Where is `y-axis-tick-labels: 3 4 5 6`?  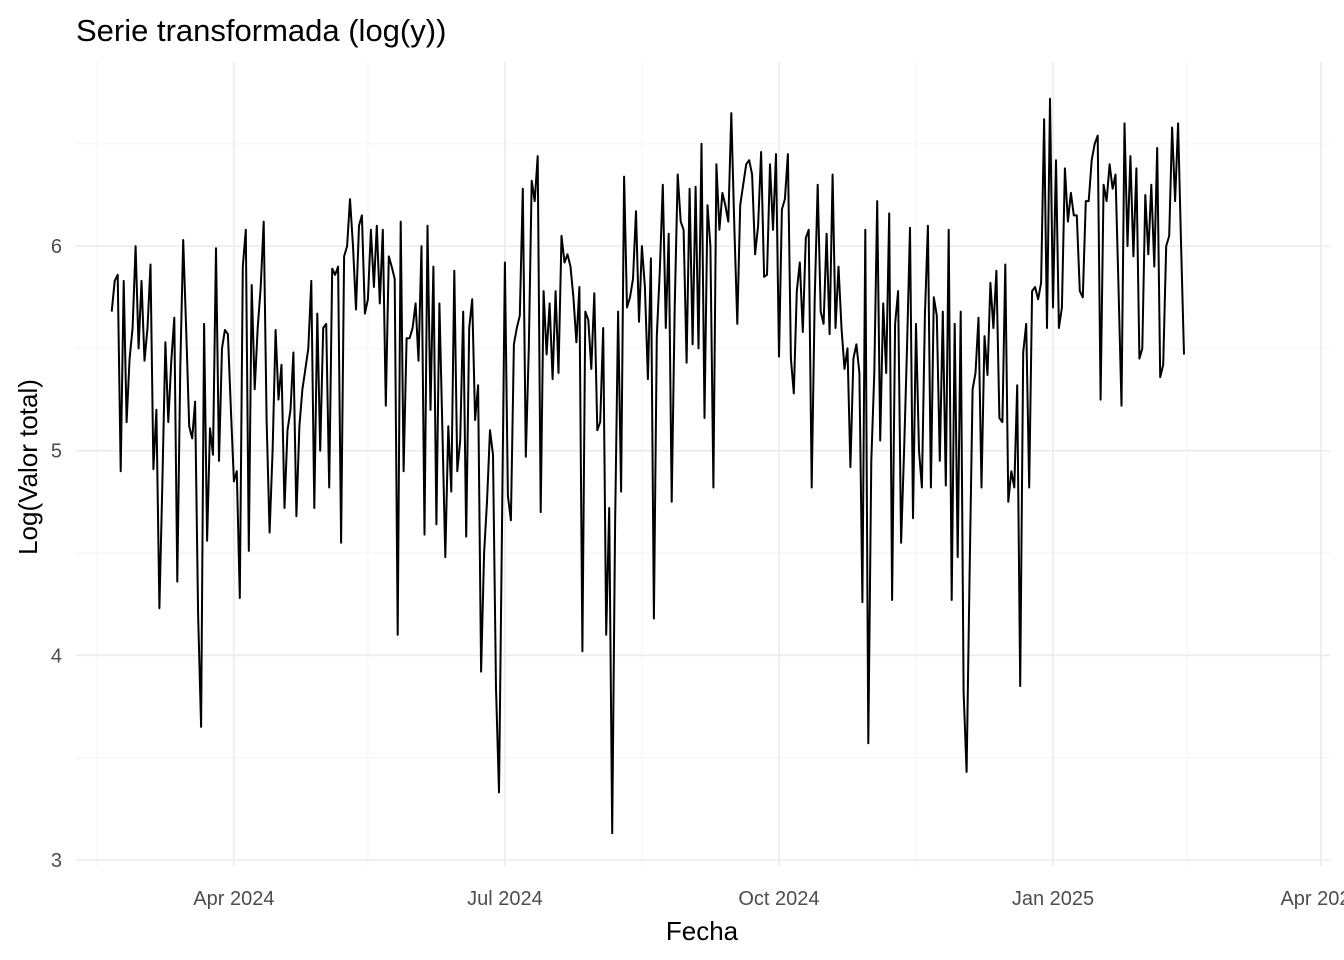
y-axis-tick-labels: 3 4 5 6 is located at coordinates (56, 554).